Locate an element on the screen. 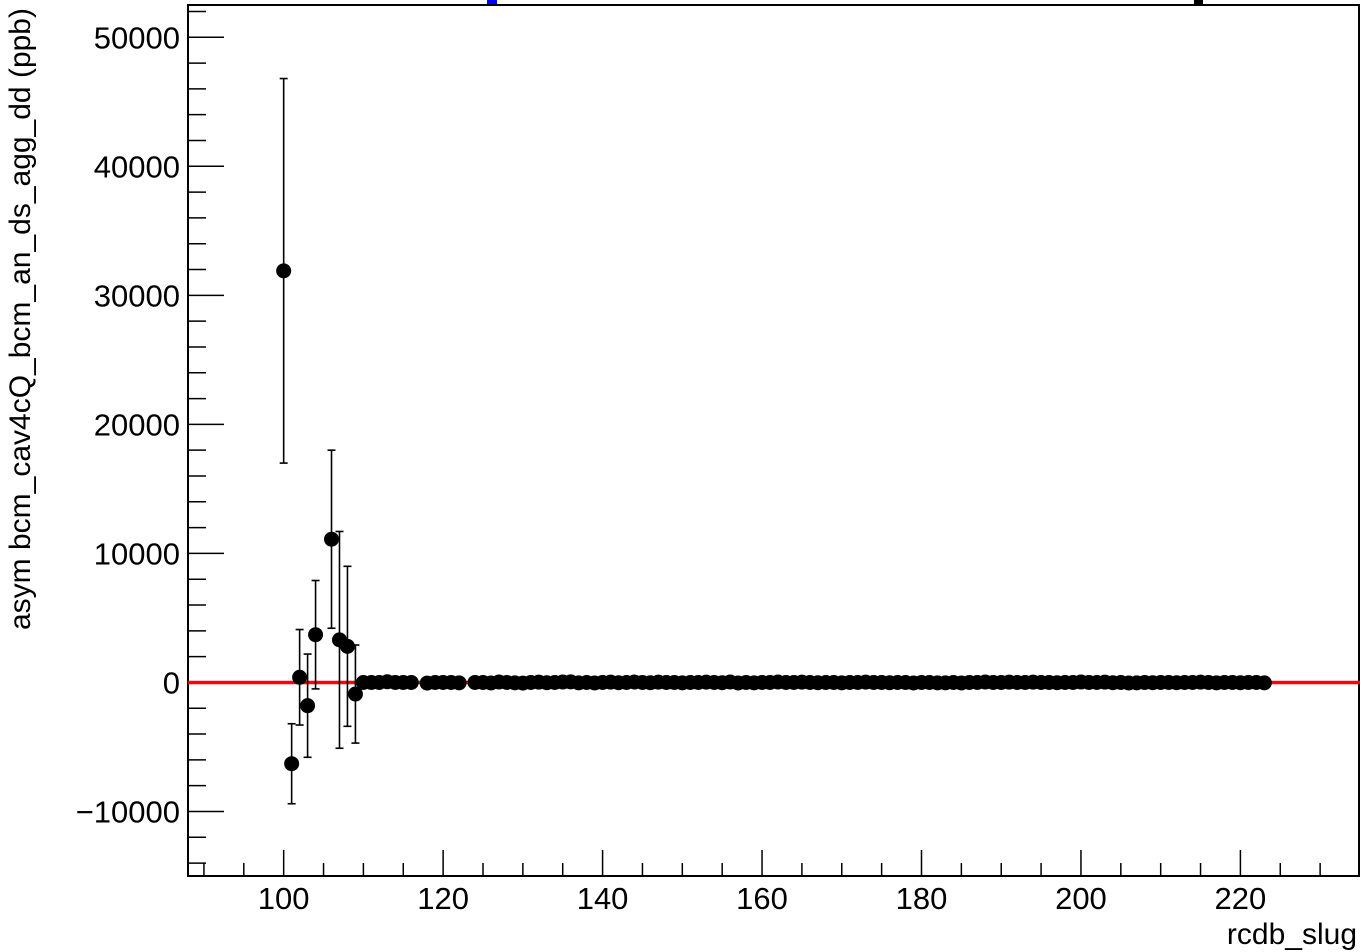 The image size is (1360, 952). y-tick-label: −10000 is located at coordinates (128, 811).